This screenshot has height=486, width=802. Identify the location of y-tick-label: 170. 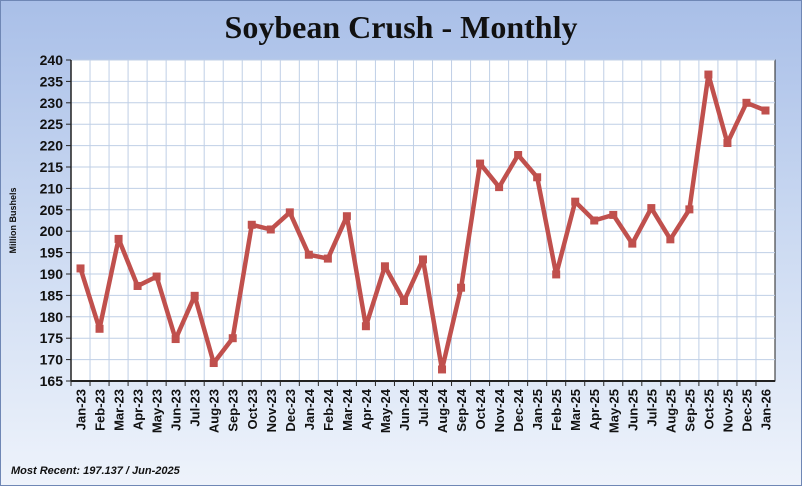
(52, 360).